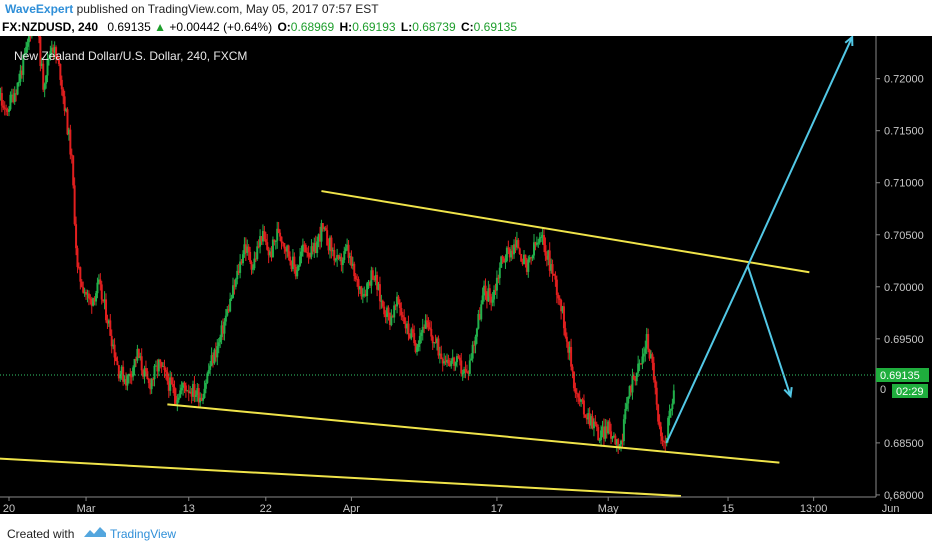 The height and width of the screenshot is (550, 932). What do you see at coordinates (406, 27) in the screenshot?
I see `low-label: L:` at bounding box center [406, 27].